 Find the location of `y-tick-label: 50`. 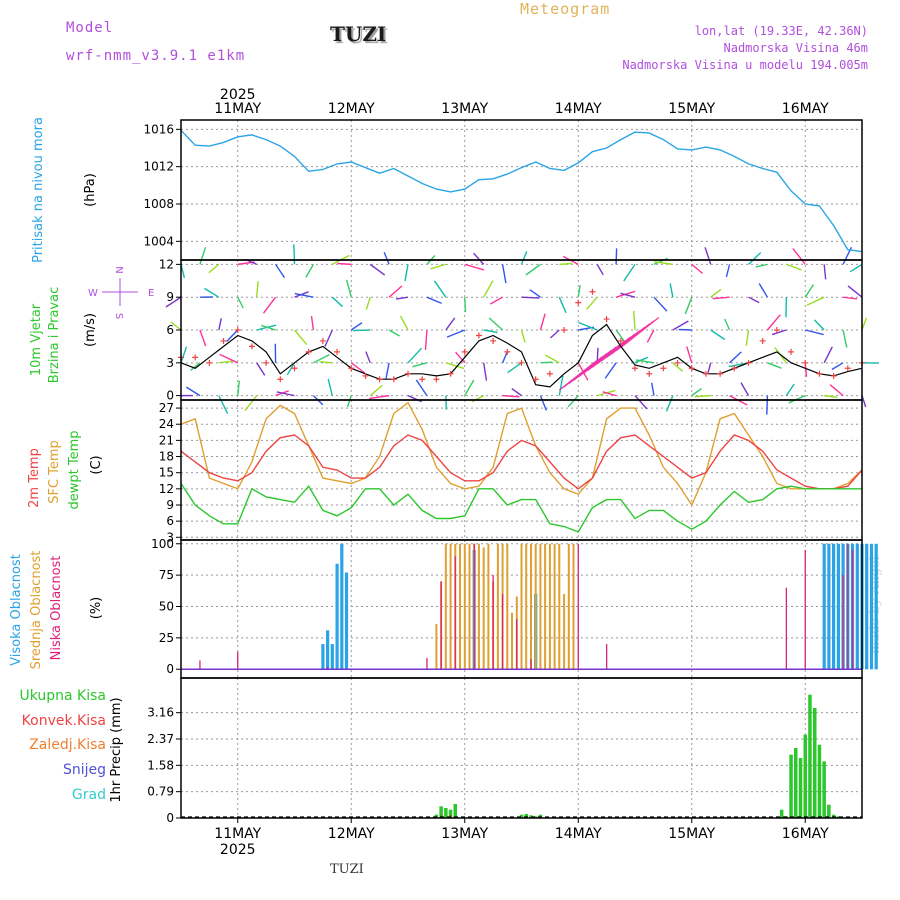

y-tick-label: 50 is located at coordinates (166, 606).